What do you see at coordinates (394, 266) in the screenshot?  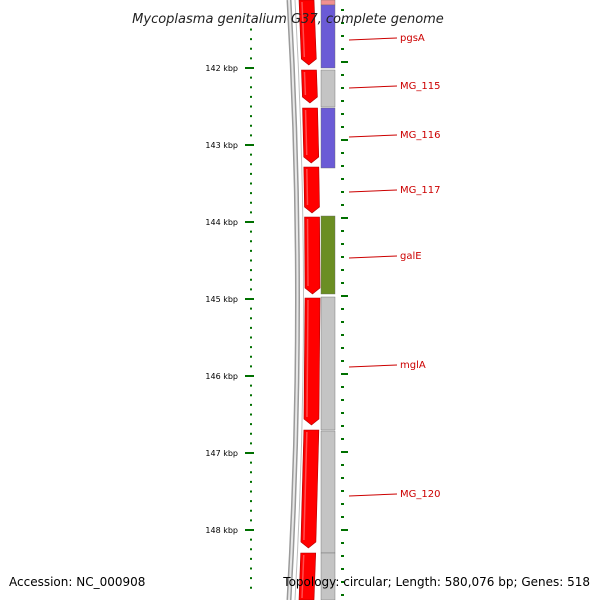 I see `gene-labels: pgsA MG_115 MG_116 MG_117 galE mglA MG_120` at bounding box center [394, 266].